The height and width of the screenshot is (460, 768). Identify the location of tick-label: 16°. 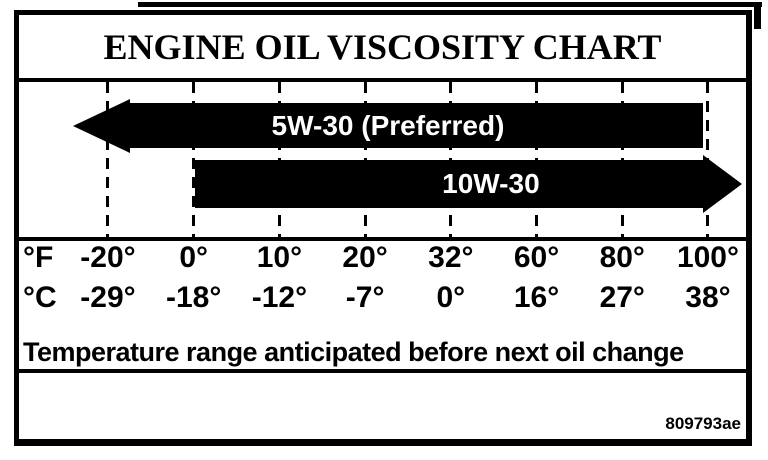
(536, 297).